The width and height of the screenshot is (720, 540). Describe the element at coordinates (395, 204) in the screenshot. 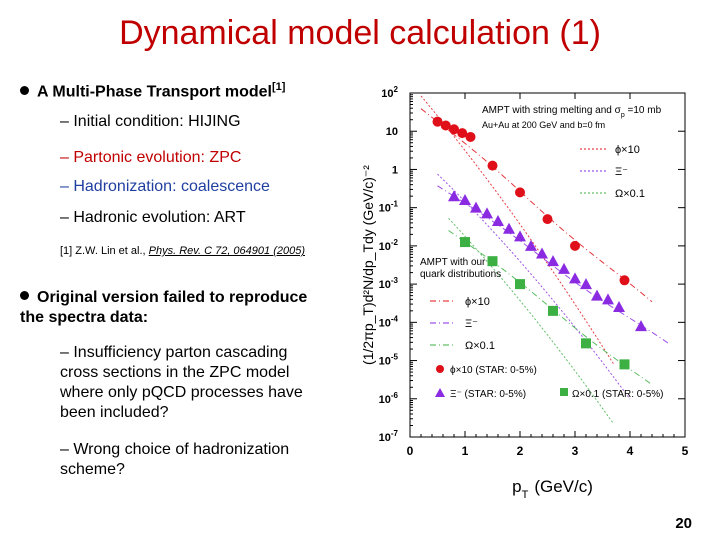

I see `y-tick-exponent: -1` at that location.